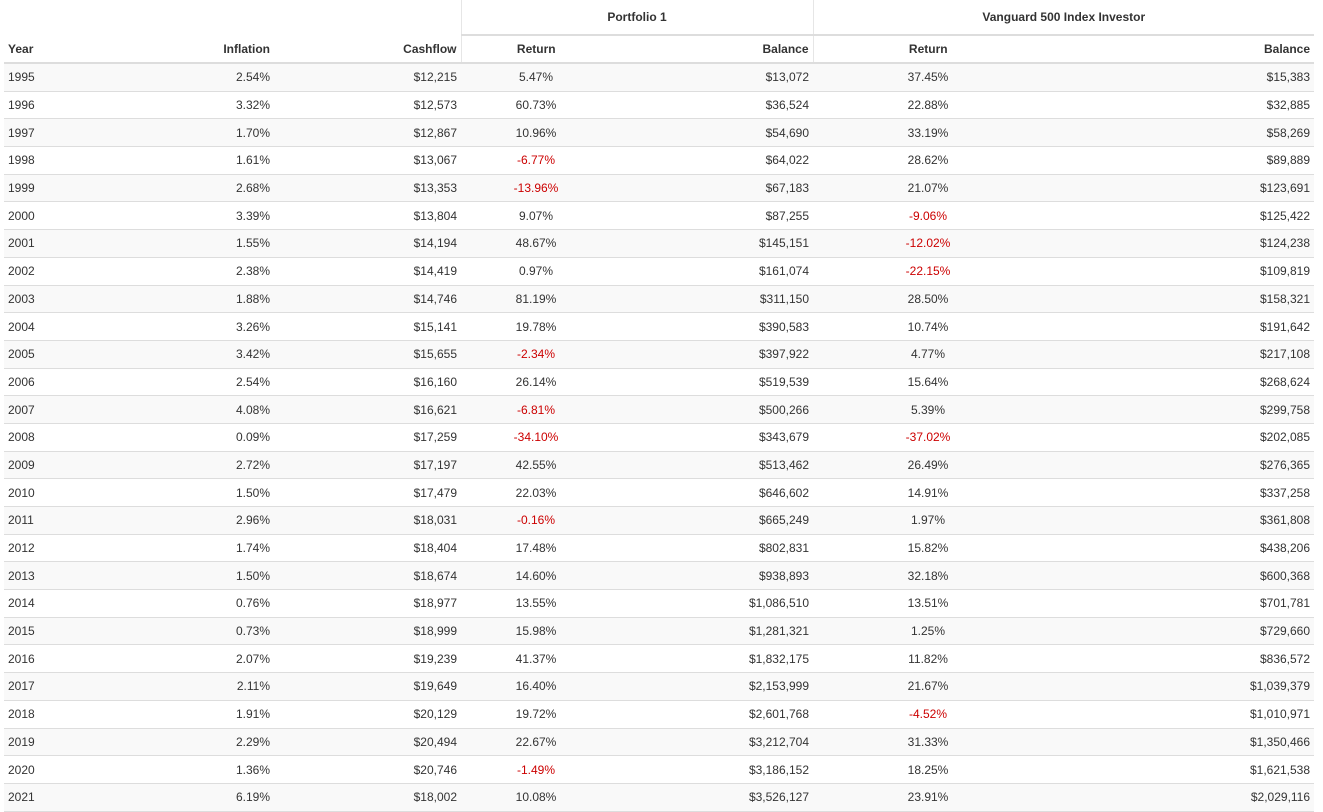  I want to click on year-cell: 2018, so click(59, 714).